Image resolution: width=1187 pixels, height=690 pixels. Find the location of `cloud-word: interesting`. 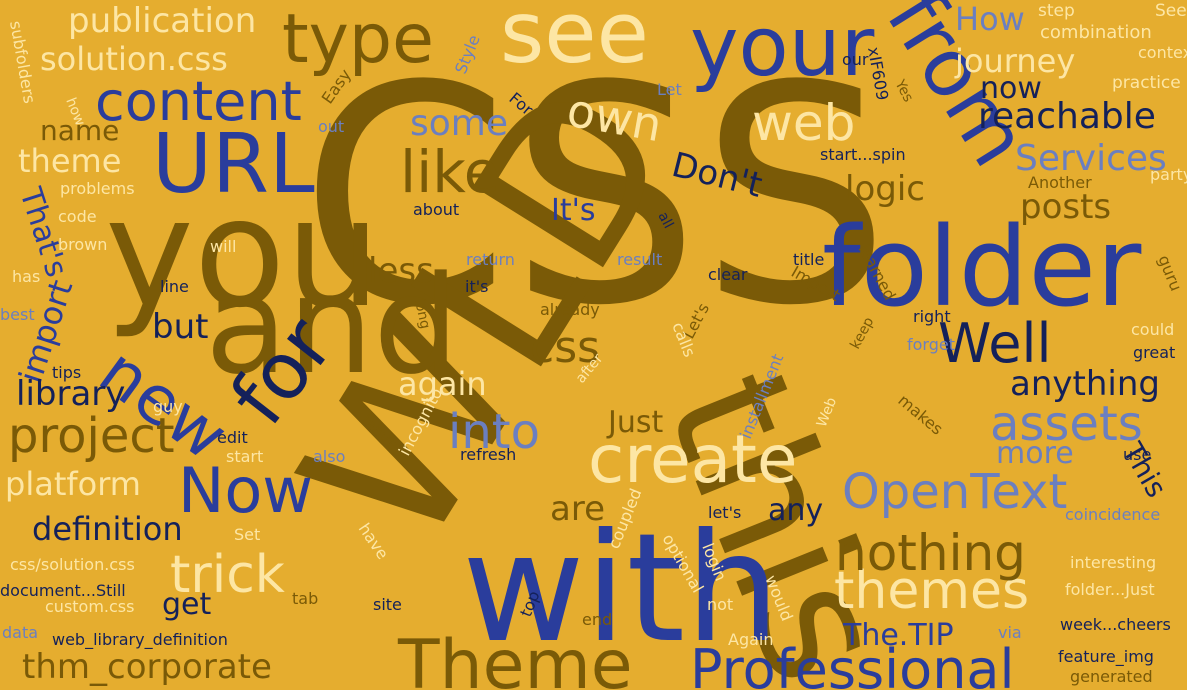

cloud-word: interesting is located at coordinates (1113, 562).